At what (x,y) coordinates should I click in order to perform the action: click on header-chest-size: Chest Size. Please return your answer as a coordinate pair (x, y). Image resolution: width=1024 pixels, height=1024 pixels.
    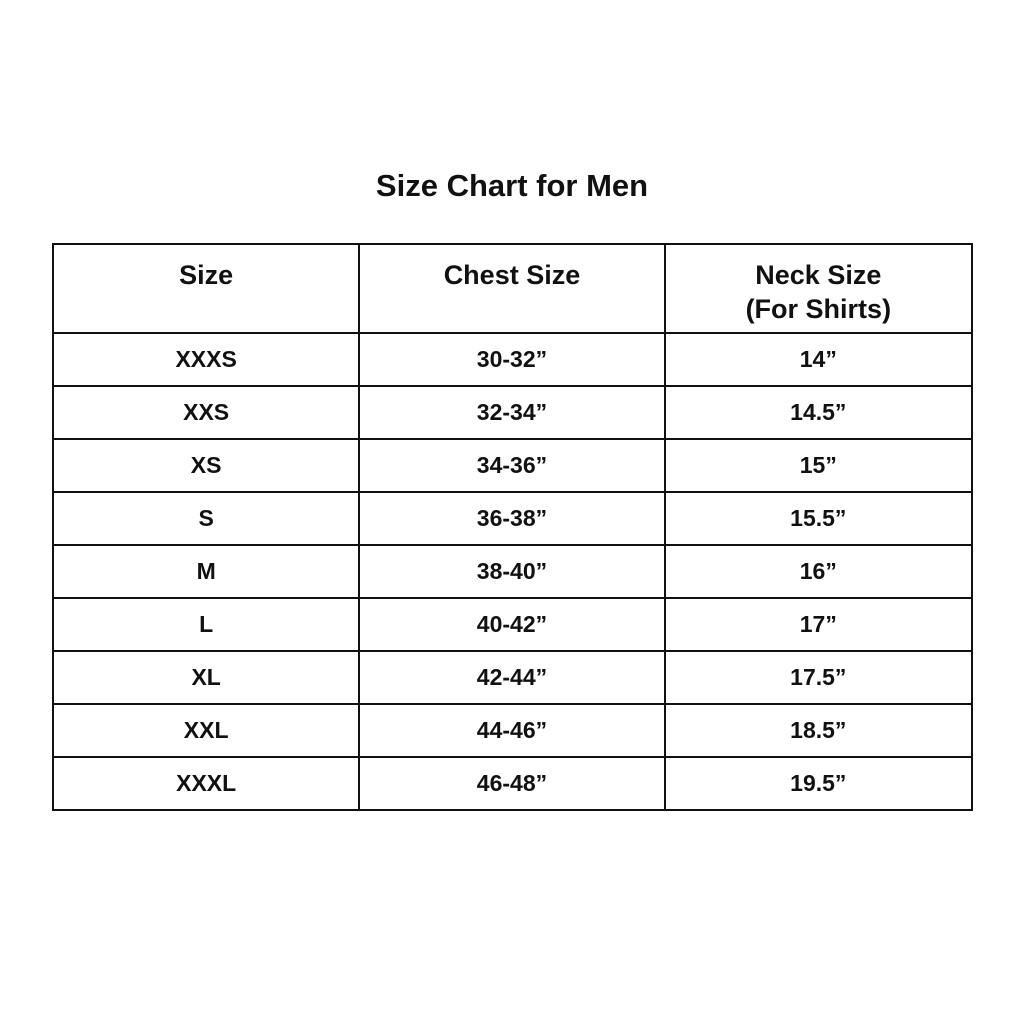
    Looking at the image, I should click on (512, 288).